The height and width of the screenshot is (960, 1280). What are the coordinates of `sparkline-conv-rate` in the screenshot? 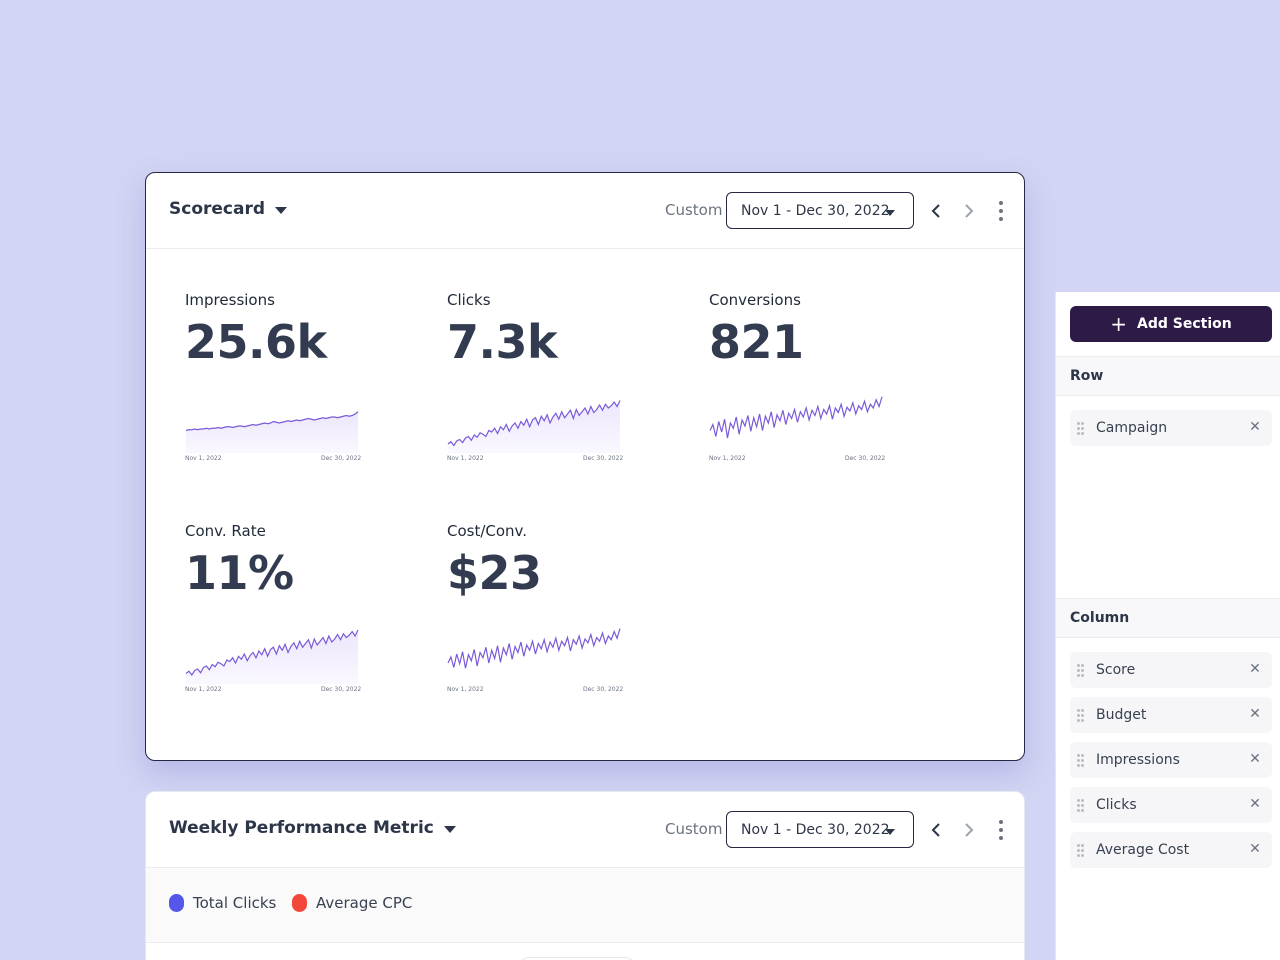 It's located at (272, 656).